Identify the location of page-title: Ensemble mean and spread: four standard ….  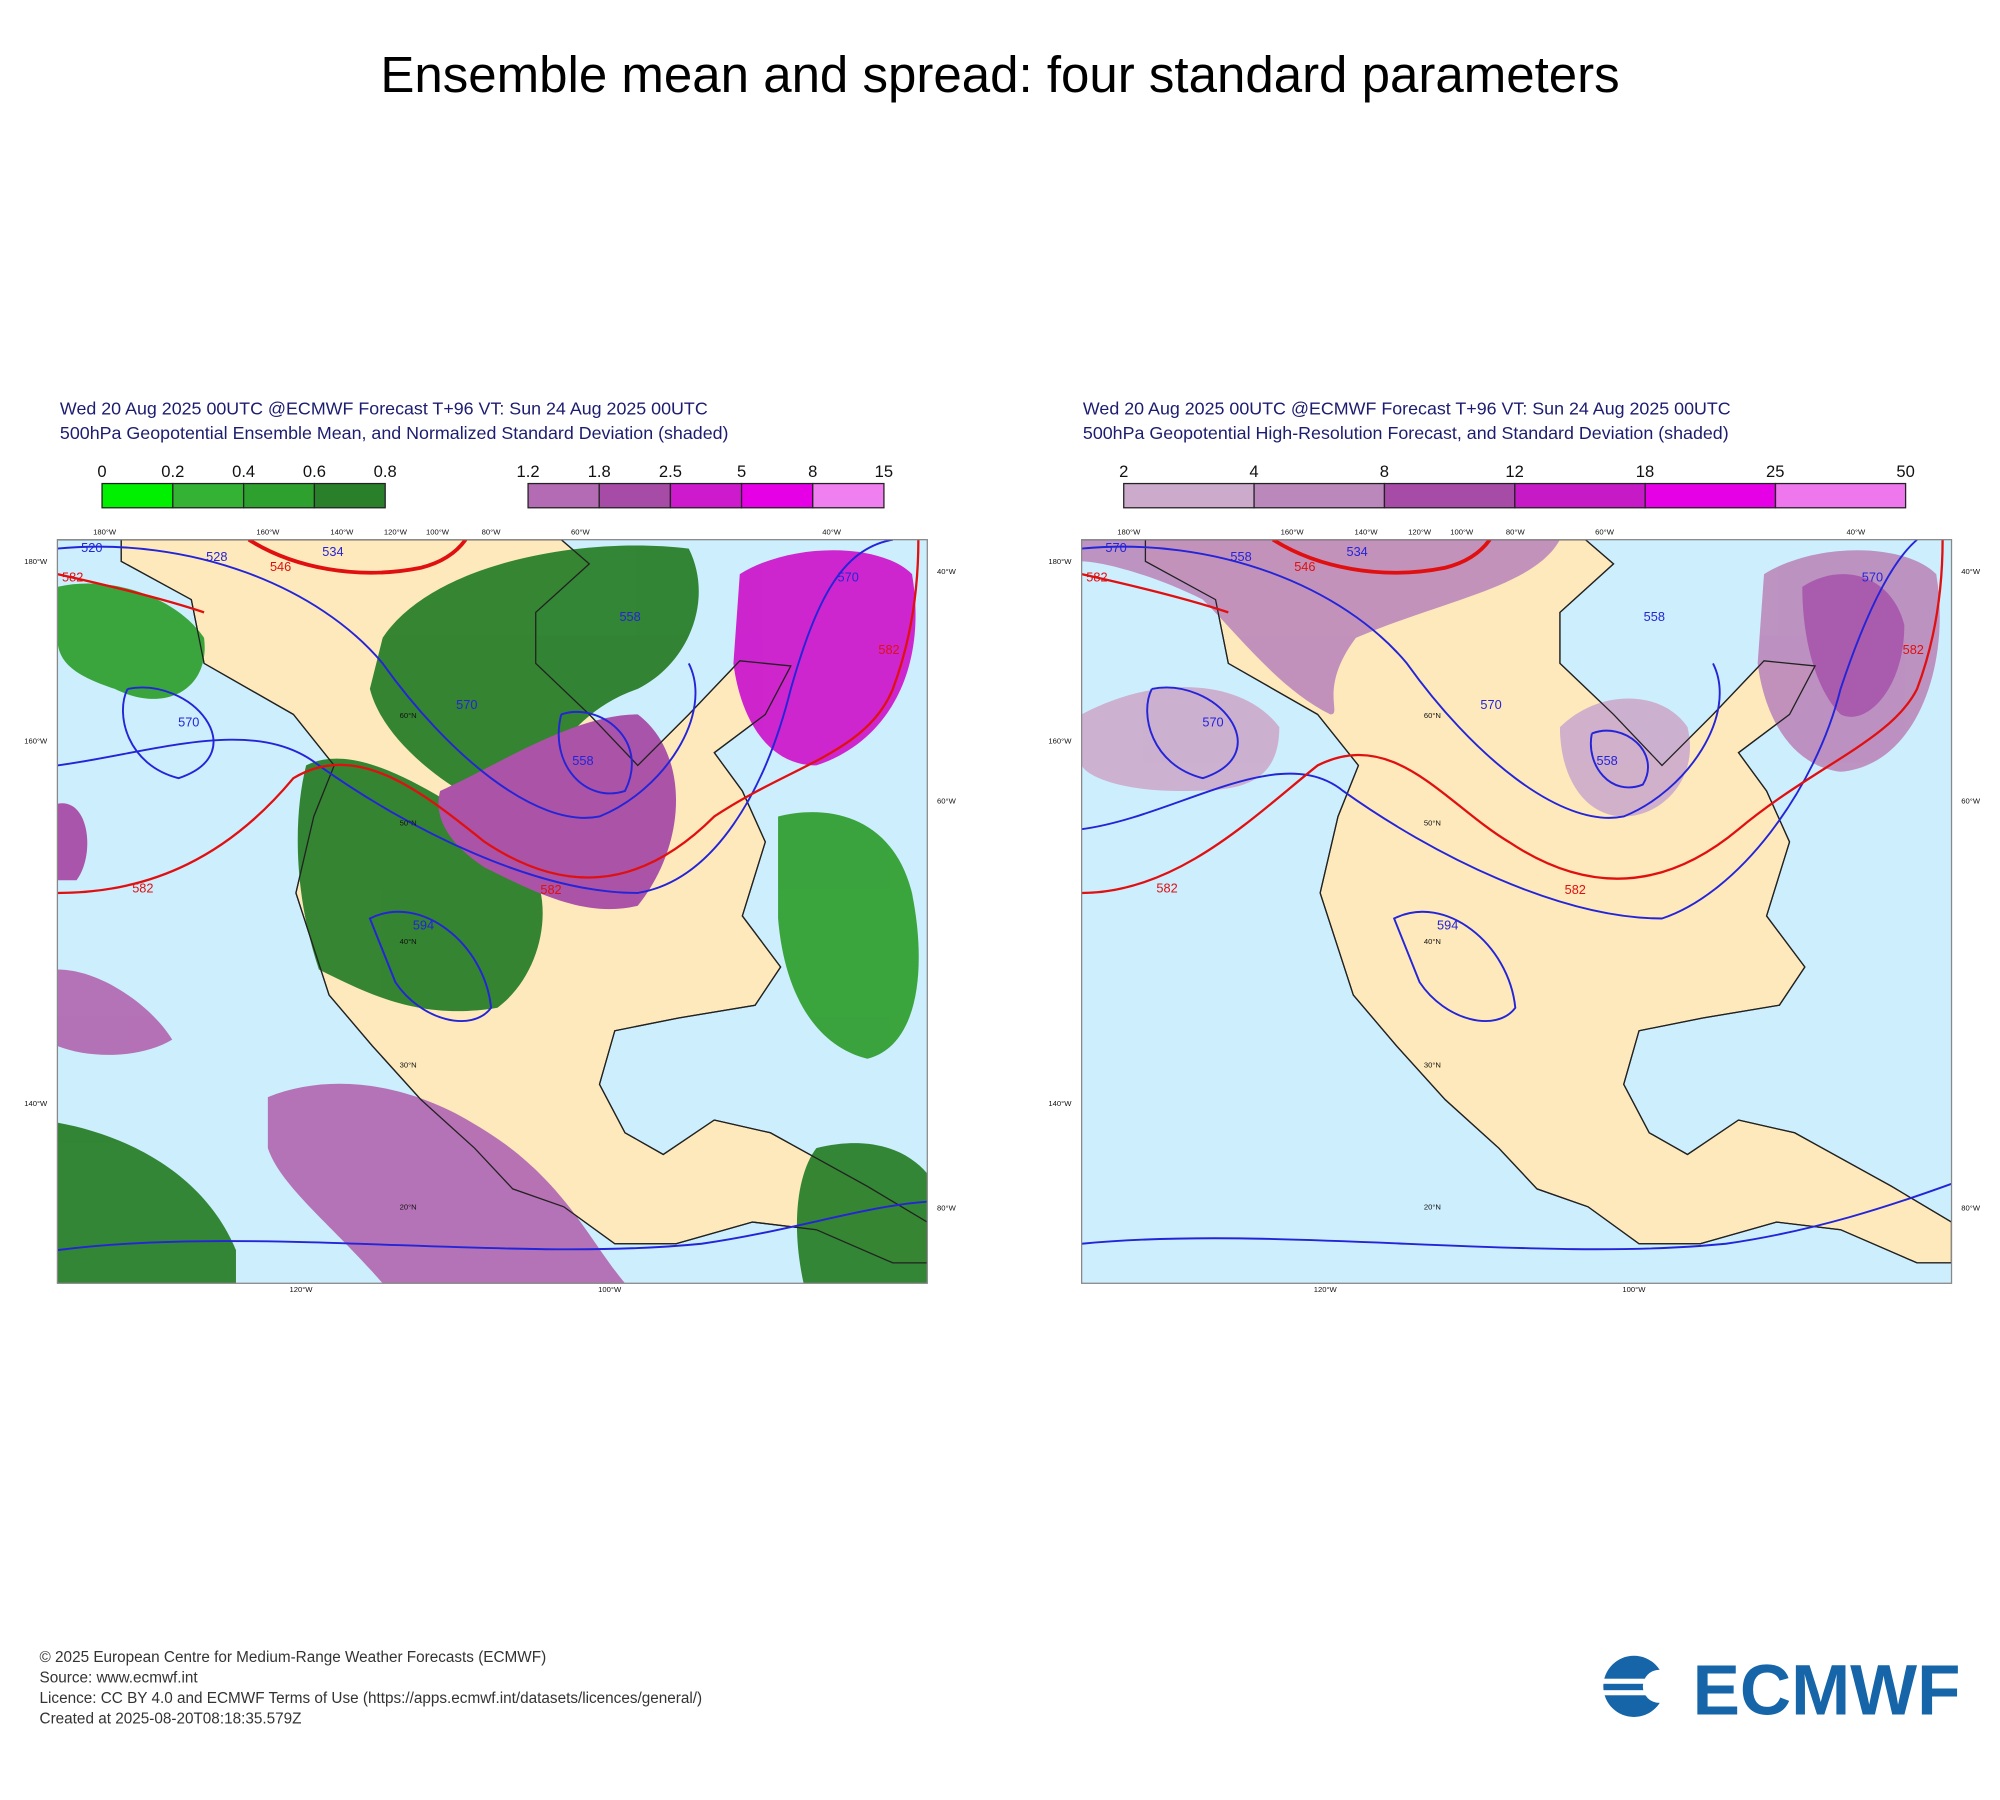
(999, 74).